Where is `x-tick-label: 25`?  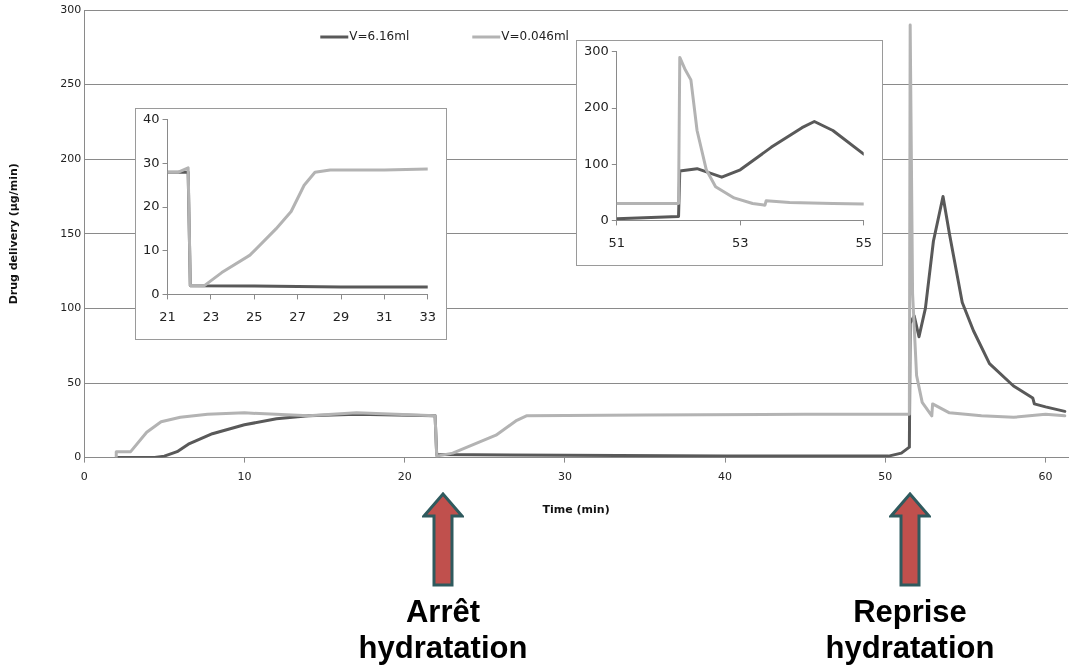
x-tick-label: 25 is located at coordinates (254, 316).